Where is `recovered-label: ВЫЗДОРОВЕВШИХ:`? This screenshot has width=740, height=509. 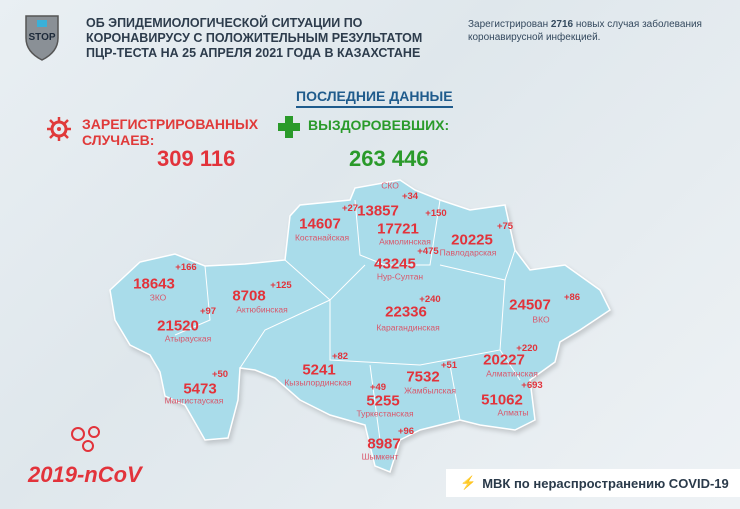
recovered-label: ВЫЗДОРОВЕВШИХ: is located at coordinates (379, 125).